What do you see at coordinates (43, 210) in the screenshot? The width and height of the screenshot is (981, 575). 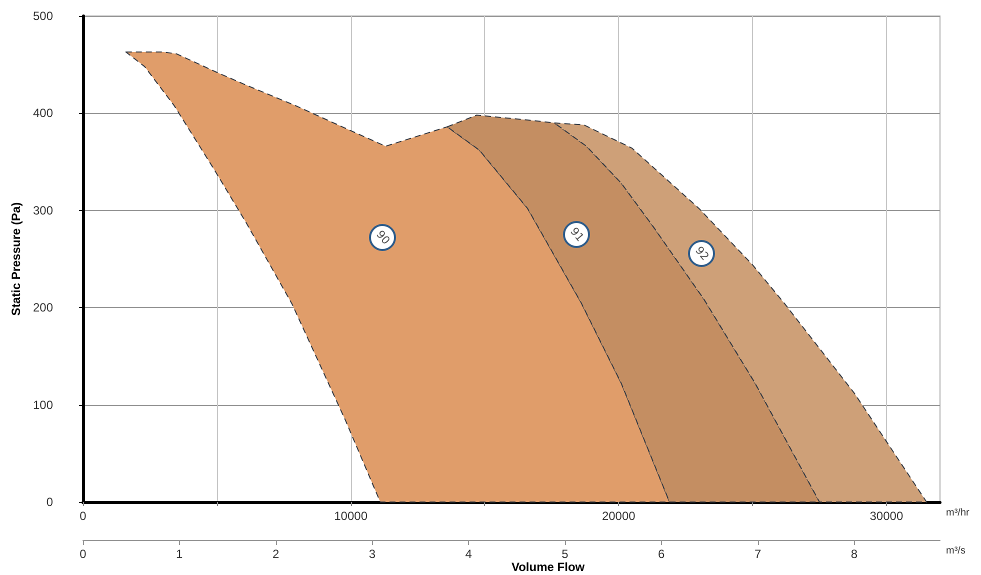 I see `y-tick-label: 300` at bounding box center [43, 210].